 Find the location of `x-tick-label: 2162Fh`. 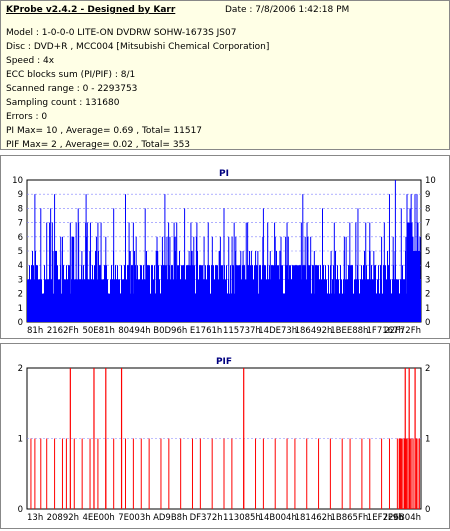

x-tick-label: 2162Fh is located at coordinates (63, 331).